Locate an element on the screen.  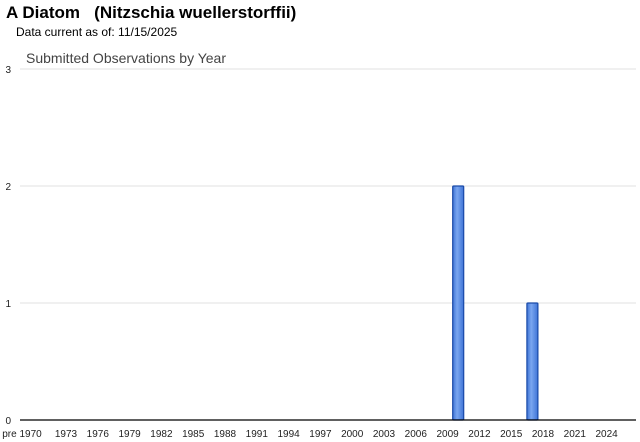
x-tick-label: 1994 is located at coordinates (288, 434).